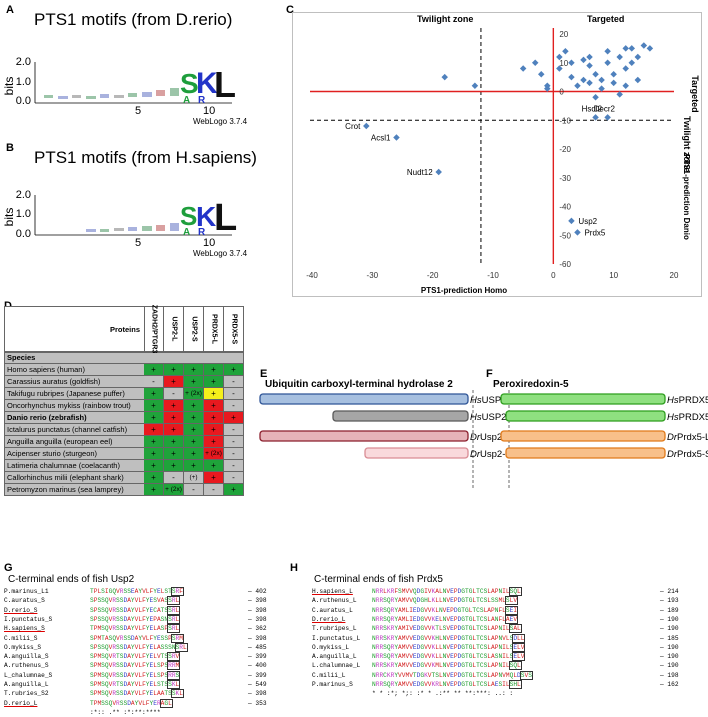 This screenshot has height=717, width=708. Describe the element at coordinates (135, 675) in the screenshot. I see `alignment-sequence: SPMSQVRSSDAYVLFYELSPSRRS` at that location.